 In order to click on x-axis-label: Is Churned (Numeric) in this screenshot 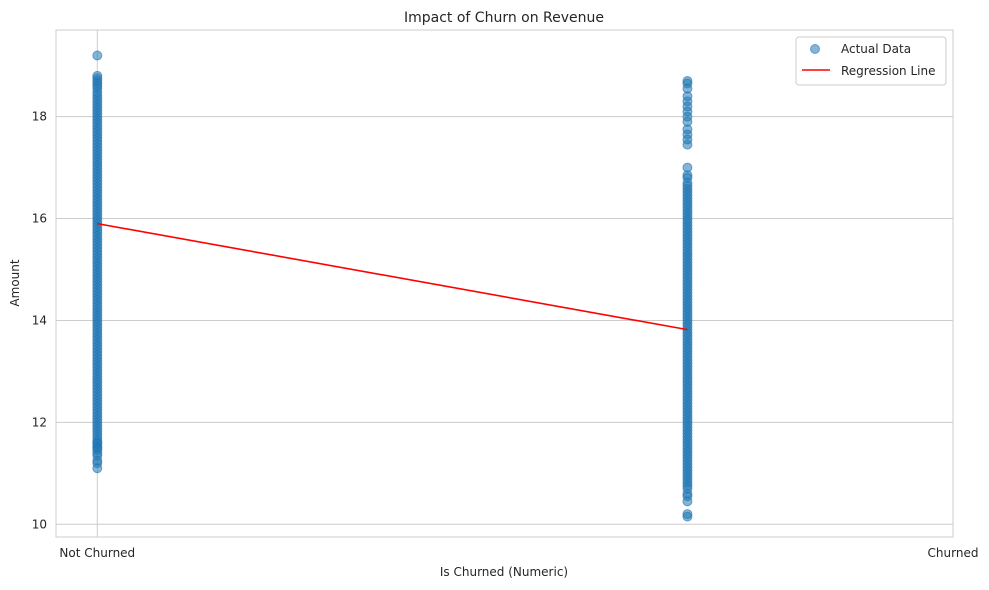, I will do `click(504, 572)`.